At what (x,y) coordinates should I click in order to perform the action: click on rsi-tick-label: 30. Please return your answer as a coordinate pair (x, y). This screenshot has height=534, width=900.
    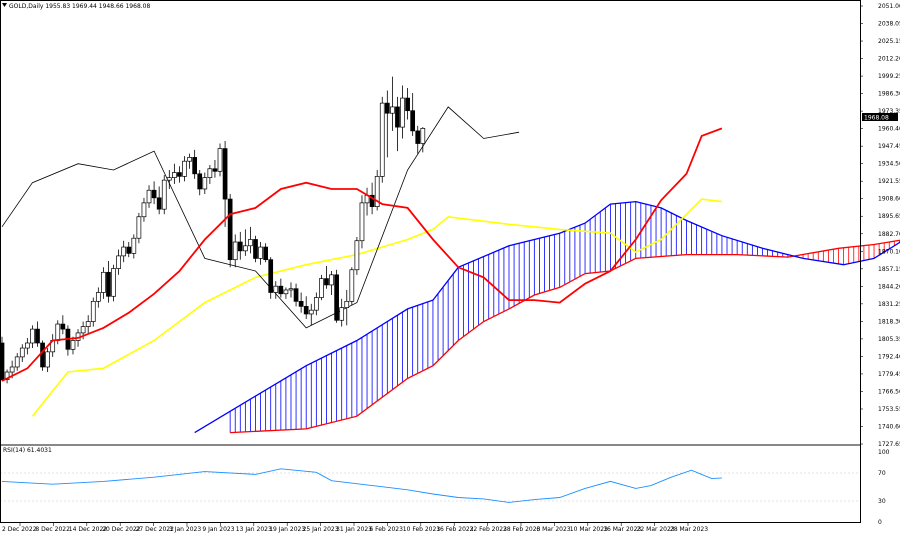
    Looking at the image, I should click on (882, 501).